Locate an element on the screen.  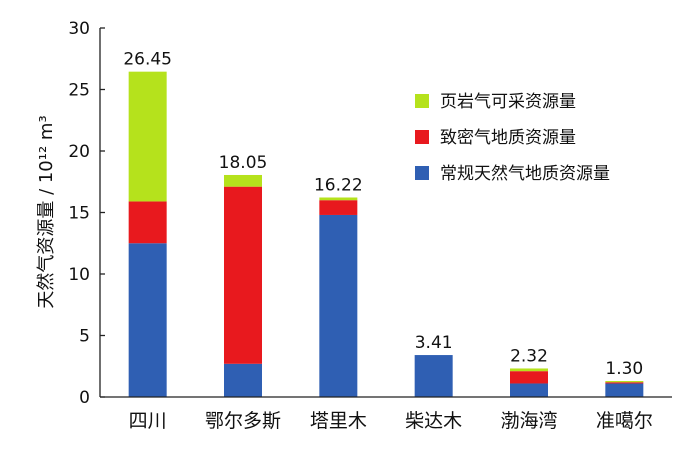
x-tick-label: 准噶尔 is located at coordinates (624, 421).